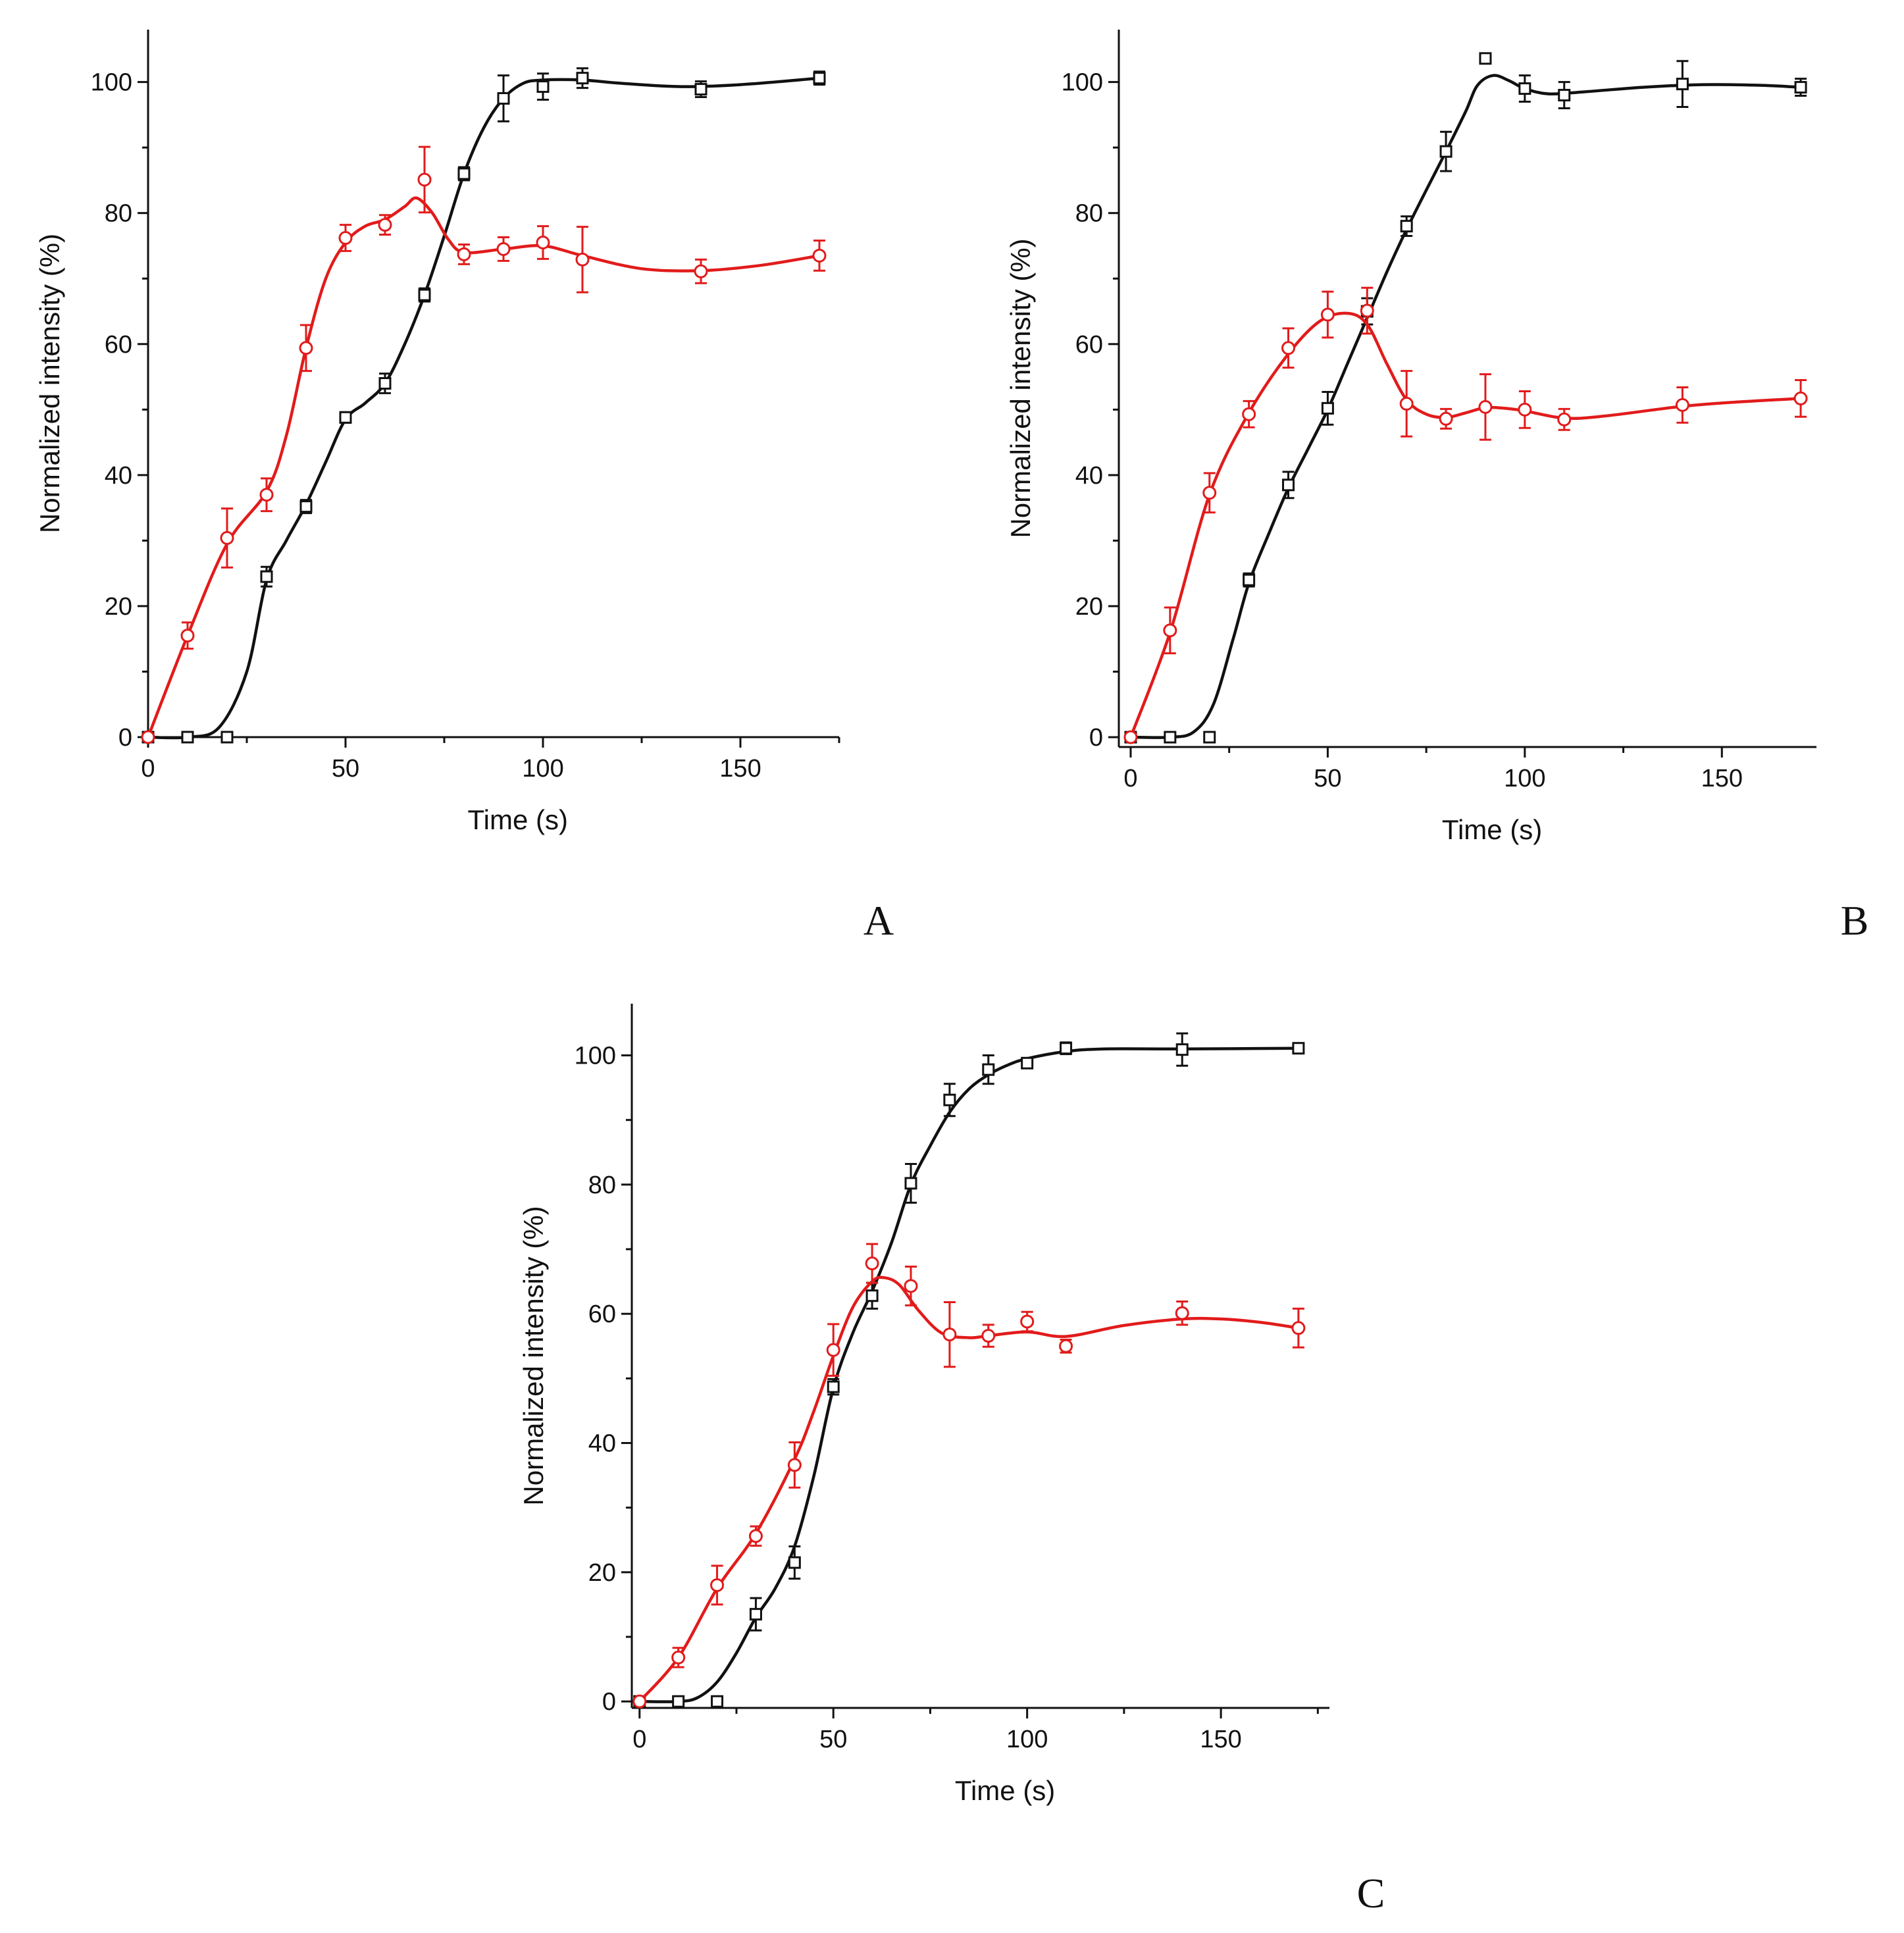 Image resolution: width=1904 pixels, height=1933 pixels. I want to click on panel-c-y-tick-label: 100, so click(595, 1056).